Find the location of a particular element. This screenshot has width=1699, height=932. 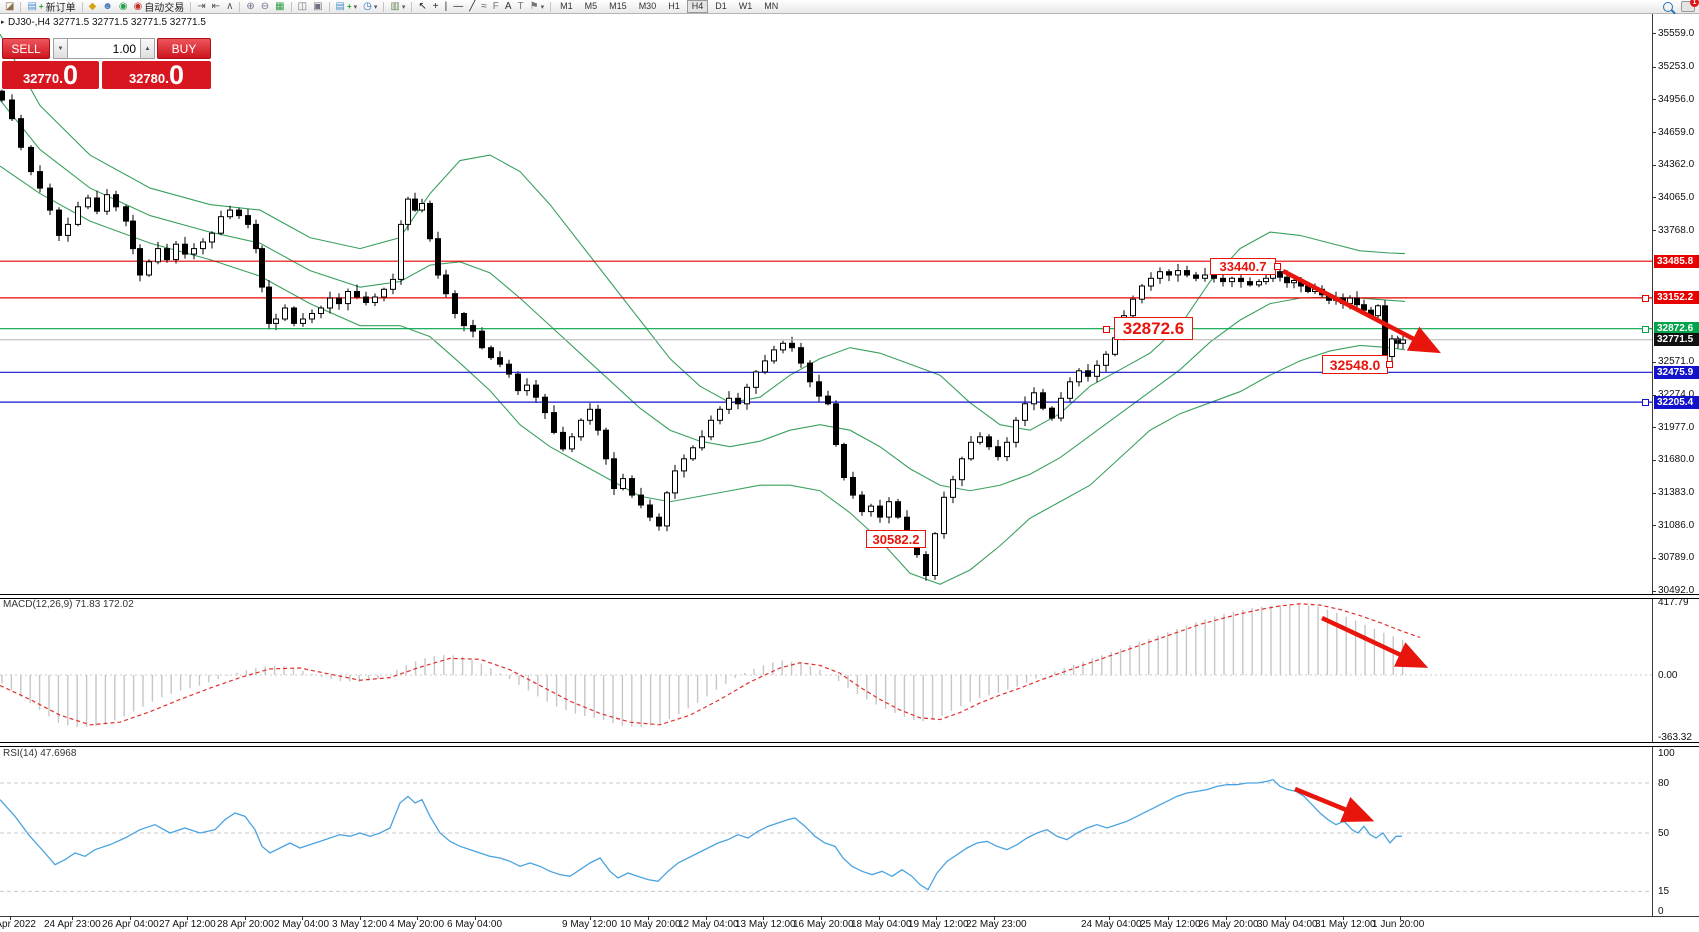

fibonacci-icon: F is located at coordinates (496, 7).